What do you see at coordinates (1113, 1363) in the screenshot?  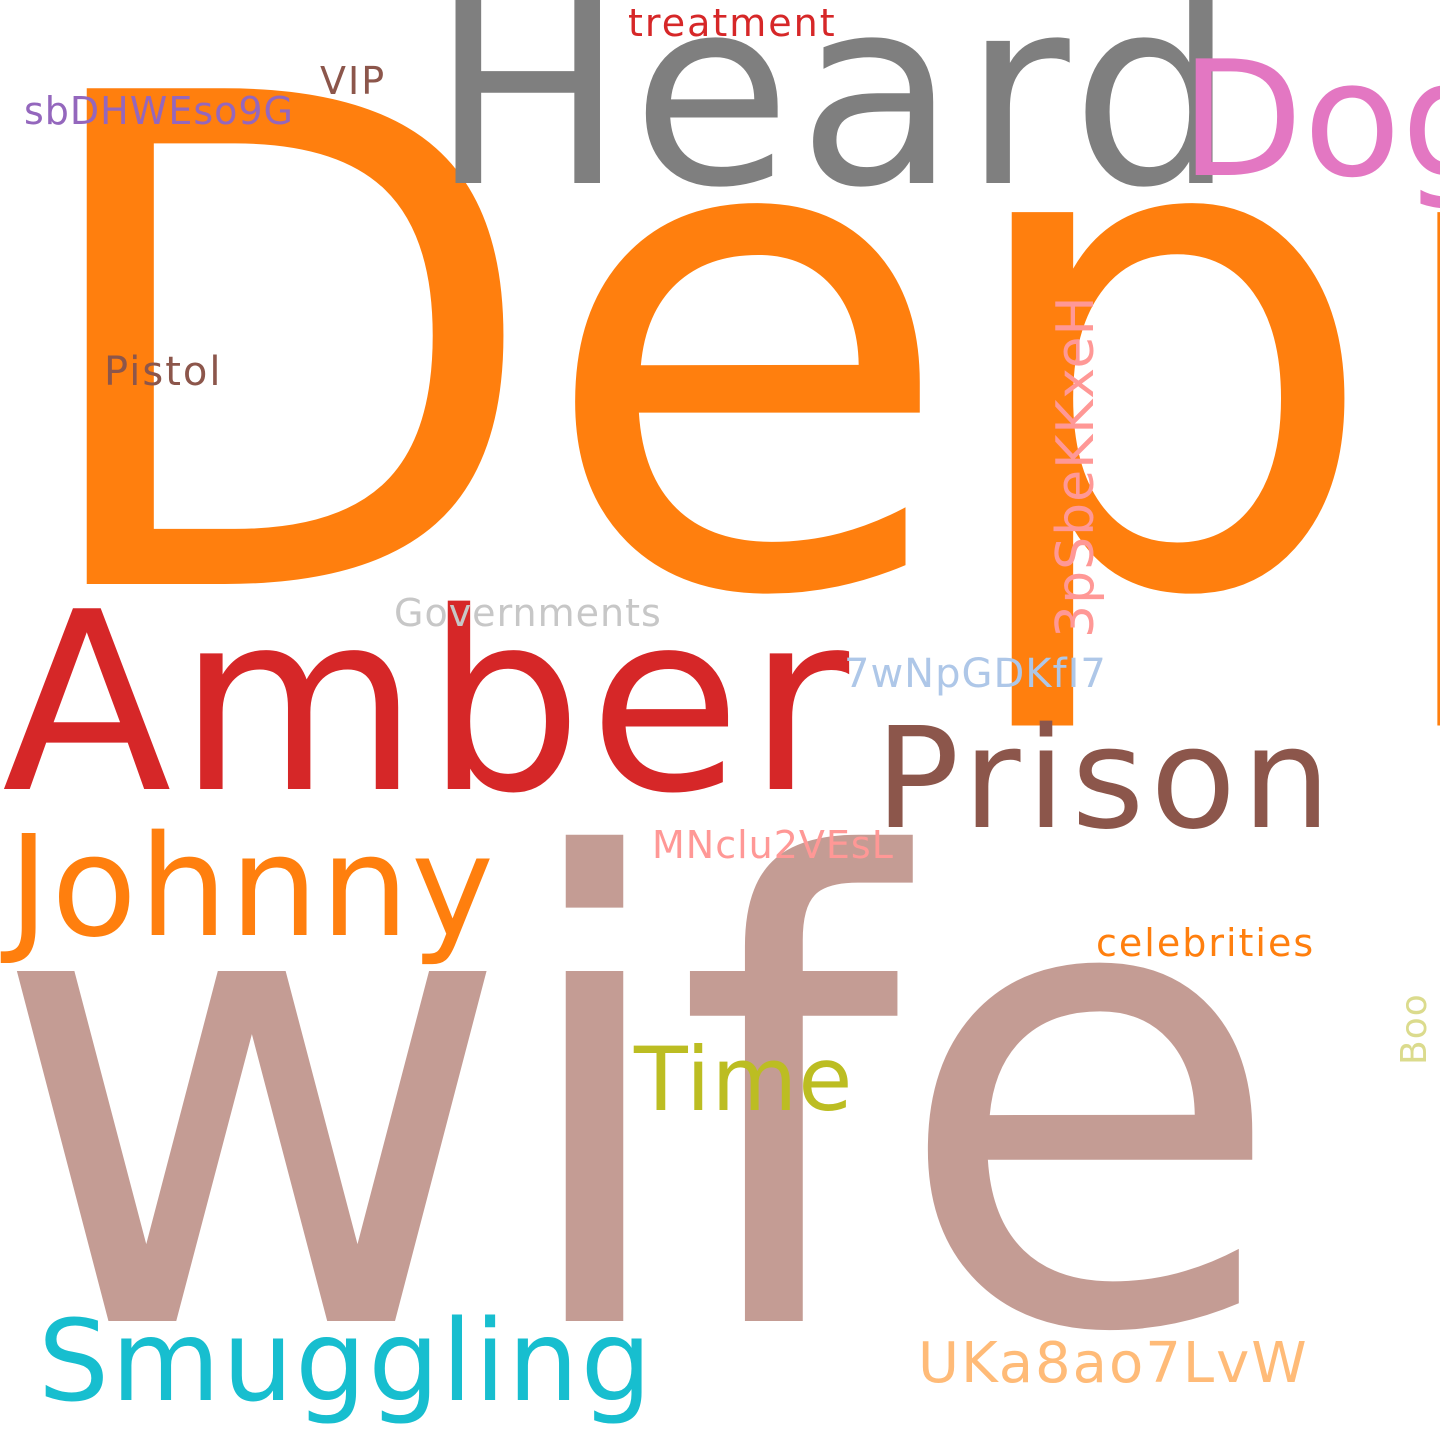 I see `word-ukaa8ao7lvw: UKa8ao7LvW` at bounding box center [1113, 1363].